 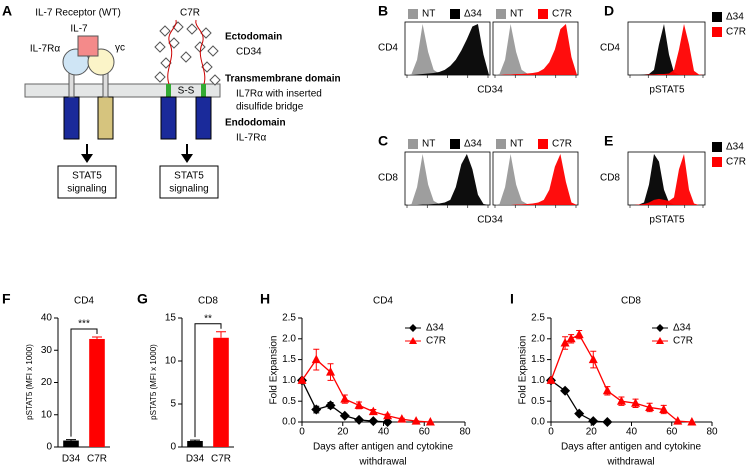 What do you see at coordinates (289, 380) in the screenshot?
I see `y-tick-label: 1.0` at bounding box center [289, 380].